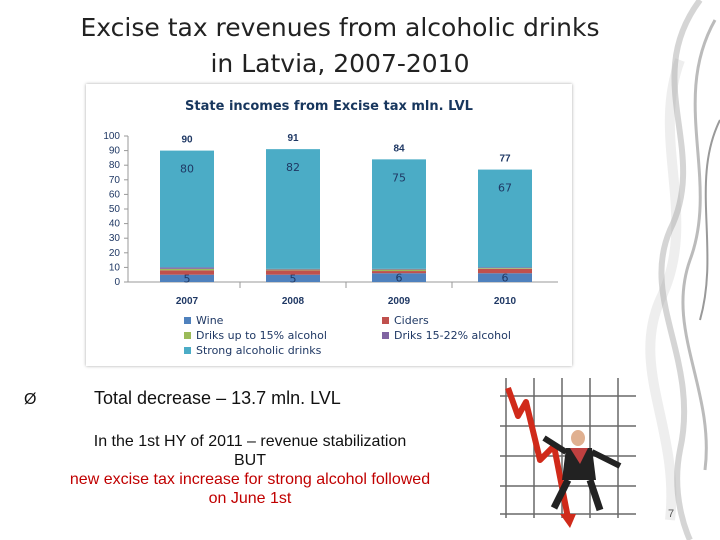 This screenshot has width=720, height=540. I want to click on total-data-label: 77, so click(505, 159).